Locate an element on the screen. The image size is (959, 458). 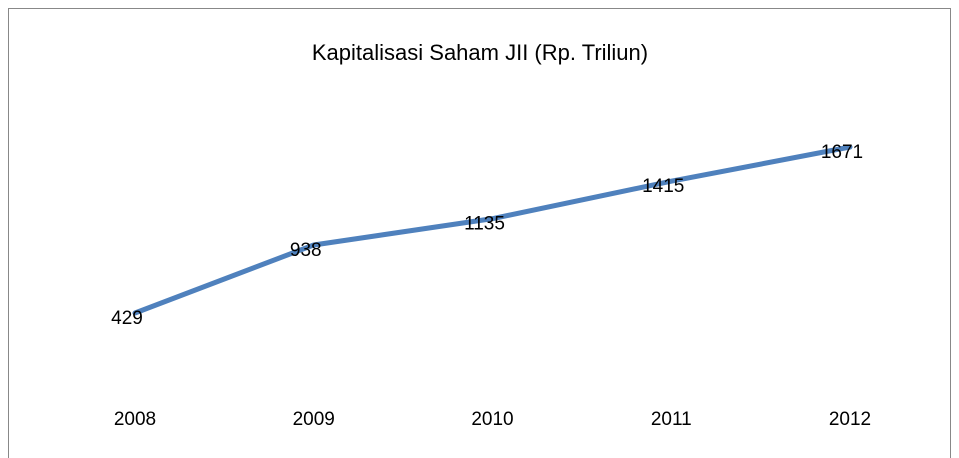
x-tick-label: 2011 is located at coordinates (671, 419).